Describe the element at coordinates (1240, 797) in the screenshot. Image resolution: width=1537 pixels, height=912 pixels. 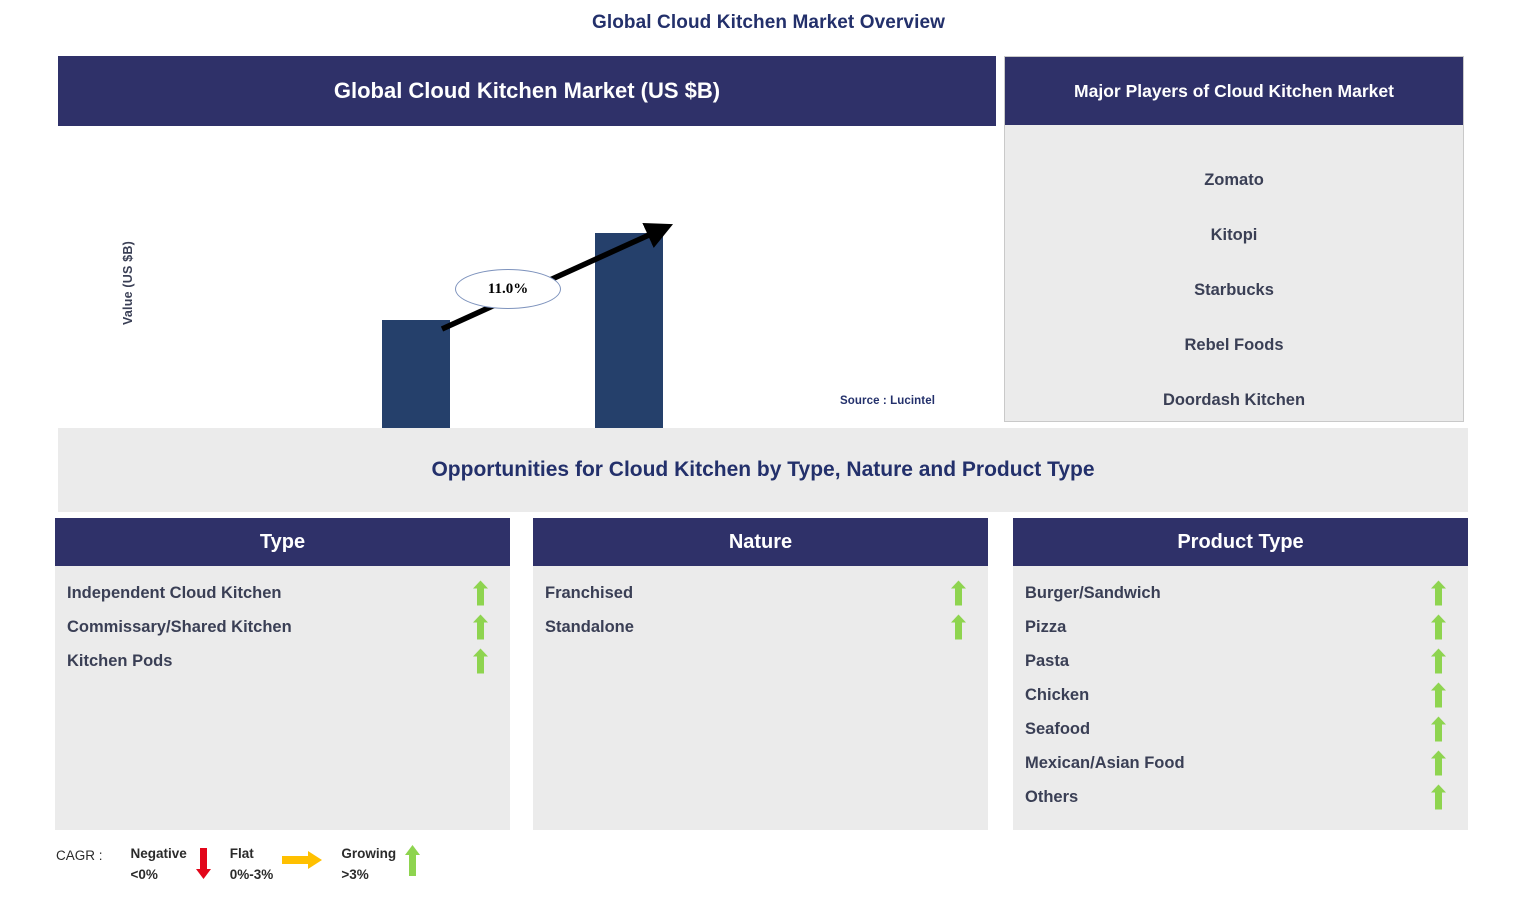
I see `list-item: Others` at that location.